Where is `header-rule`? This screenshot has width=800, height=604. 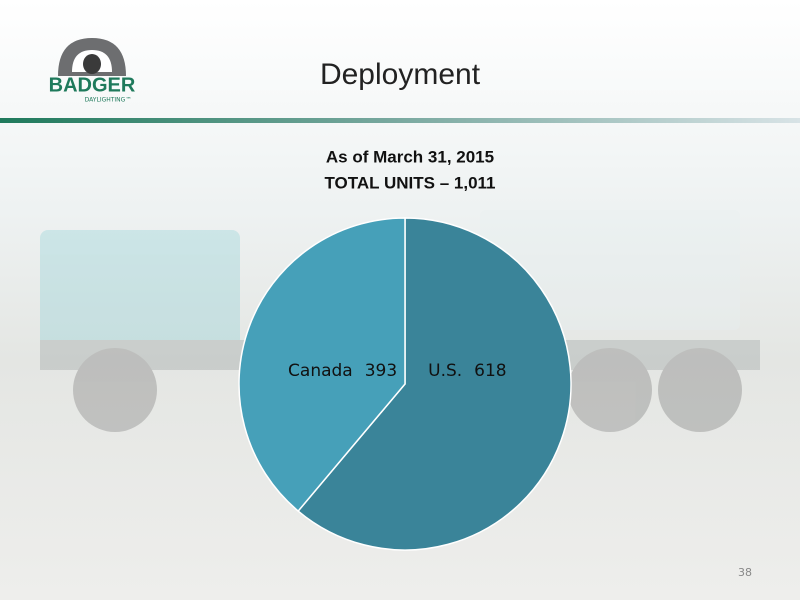 header-rule is located at coordinates (400, 120).